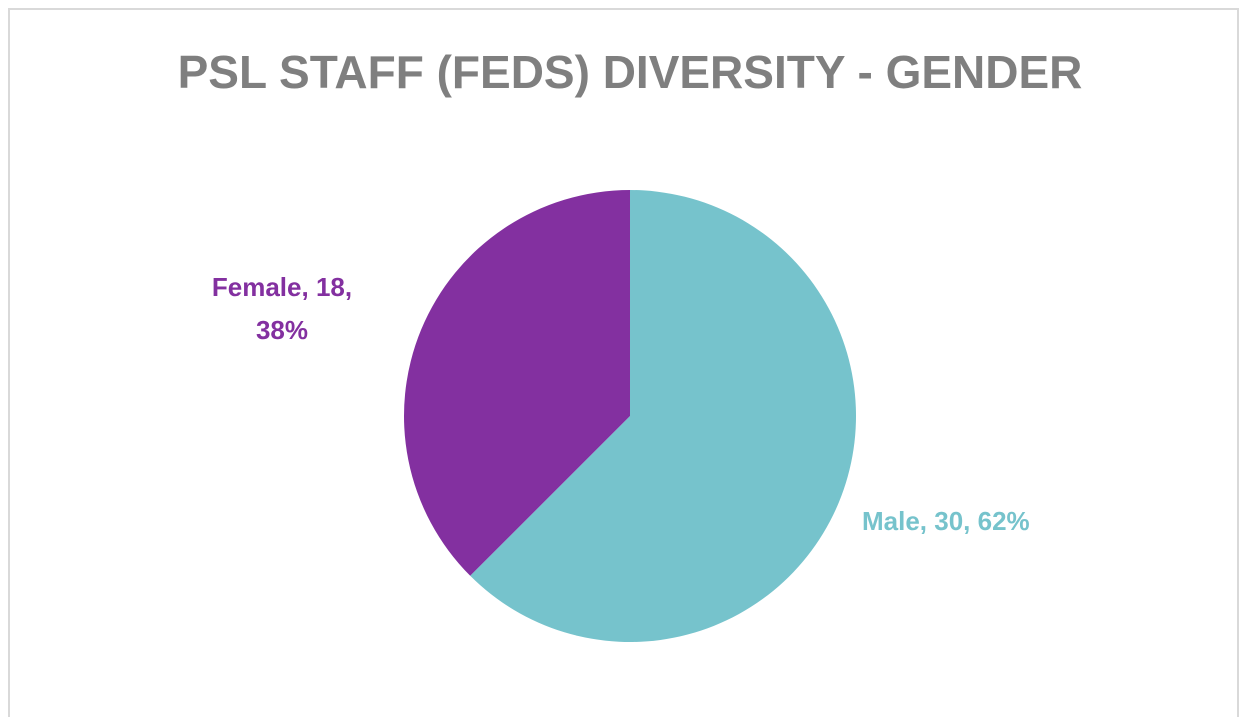  What do you see at coordinates (282, 308) in the screenshot?
I see `data-label: Female, 18, 38%` at bounding box center [282, 308].